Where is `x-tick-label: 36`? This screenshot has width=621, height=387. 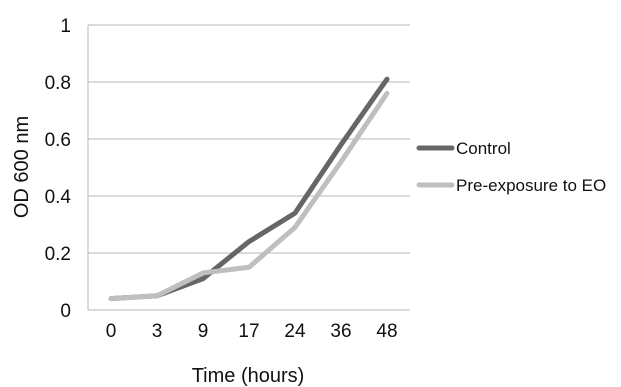
x-tick-label: 36 is located at coordinates (340, 331).